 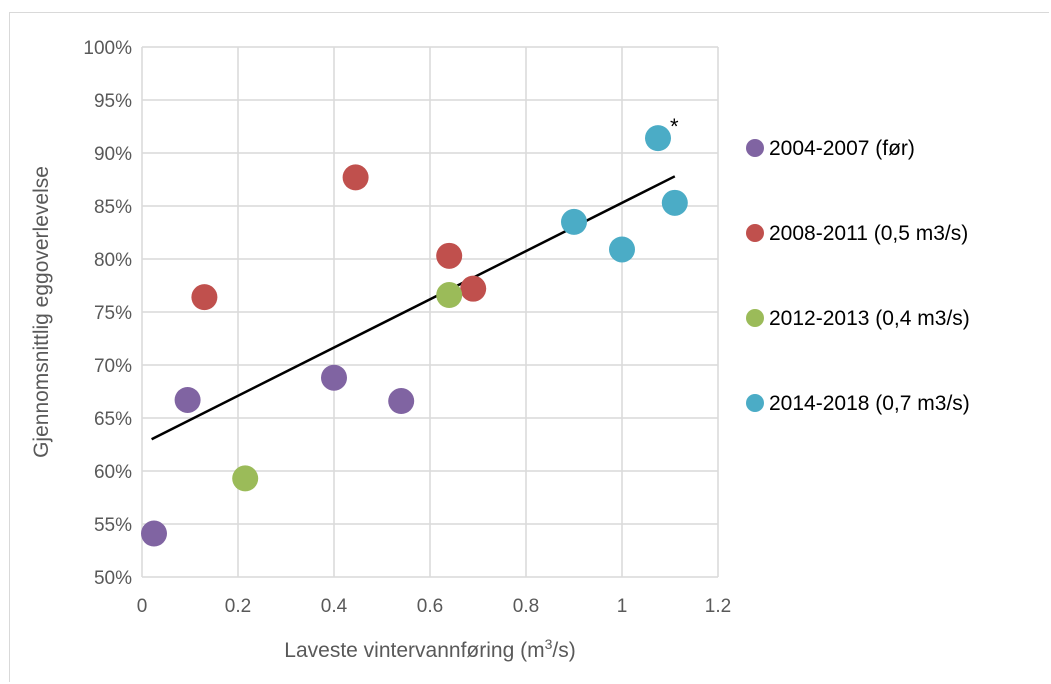 I want to click on y-tick-label: 50%, so click(x=113, y=578).